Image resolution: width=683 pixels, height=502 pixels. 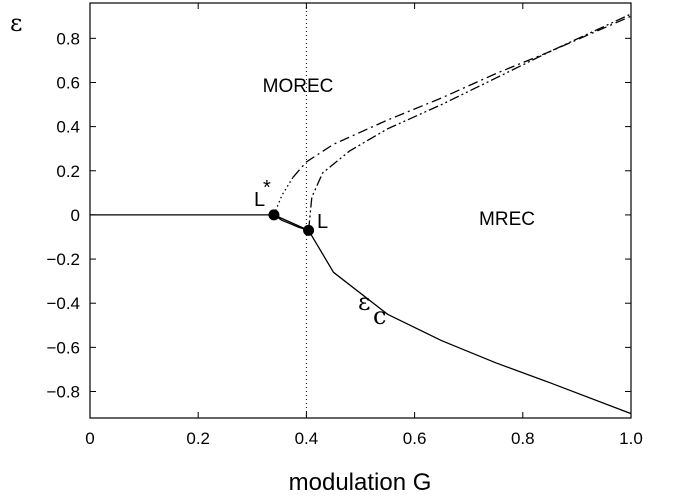 I want to click on points-layer, so click(x=291, y=222).